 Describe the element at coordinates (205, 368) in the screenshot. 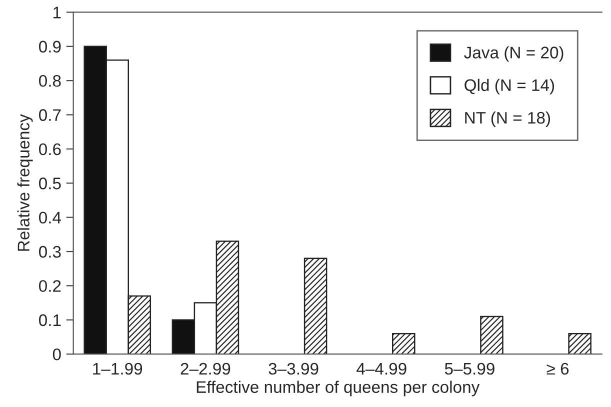

I see `x-tick-label: 2–2.99` at that location.